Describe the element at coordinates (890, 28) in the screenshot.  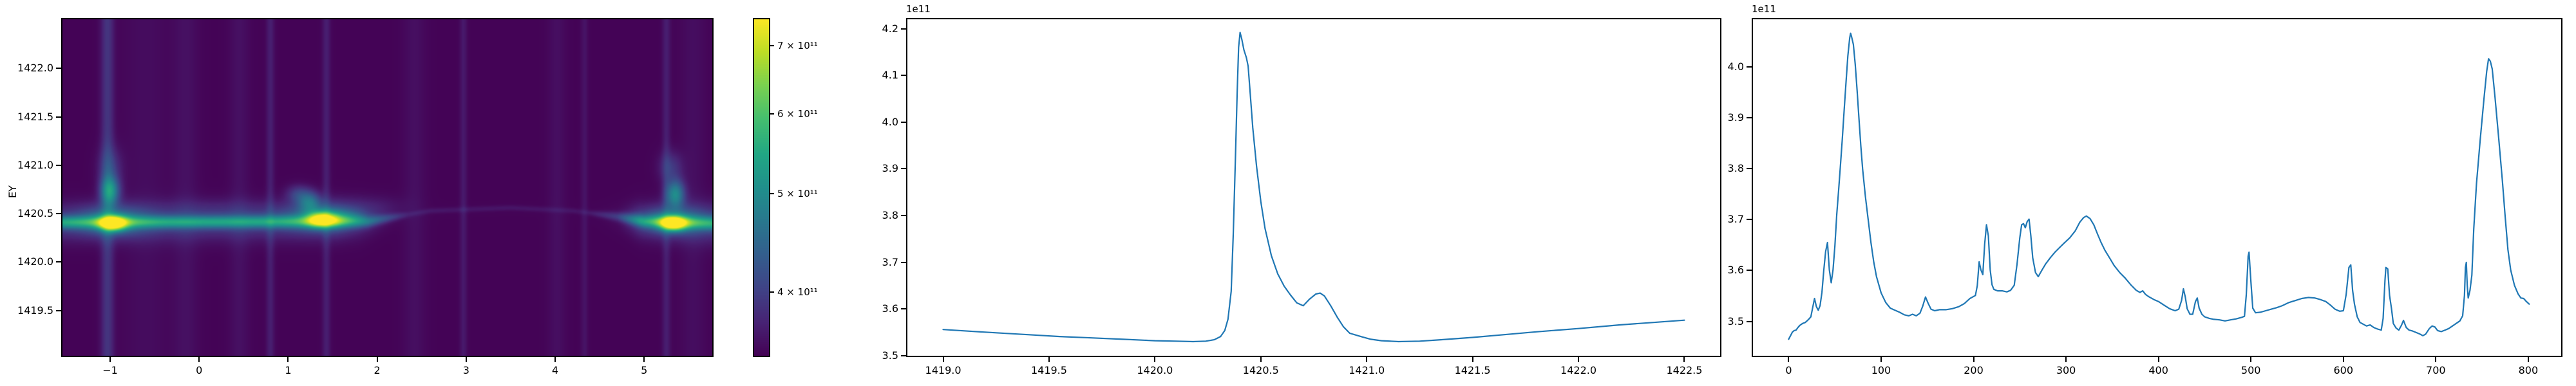
I see `y-tick-label: 4.2` at that location.